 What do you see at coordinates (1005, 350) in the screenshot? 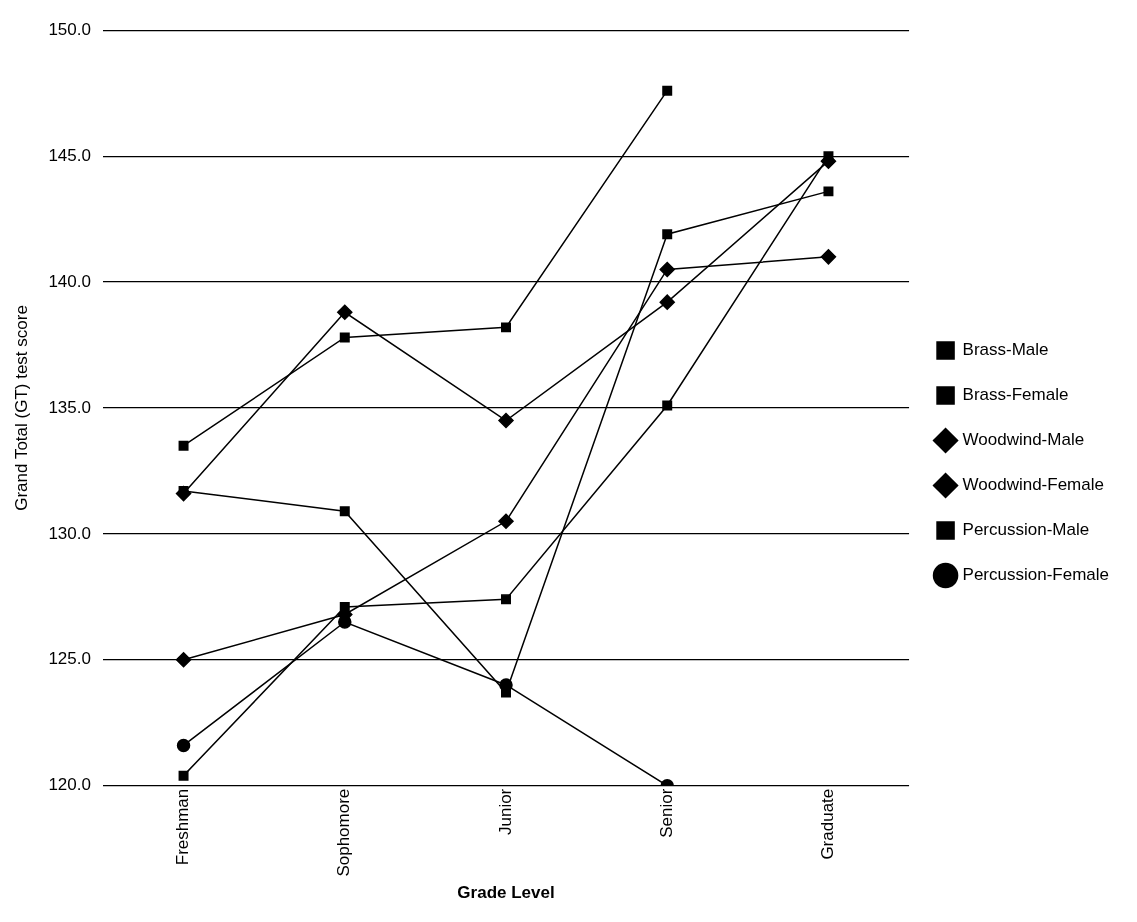
I see `legend-label: Brass-Male` at bounding box center [1005, 350].